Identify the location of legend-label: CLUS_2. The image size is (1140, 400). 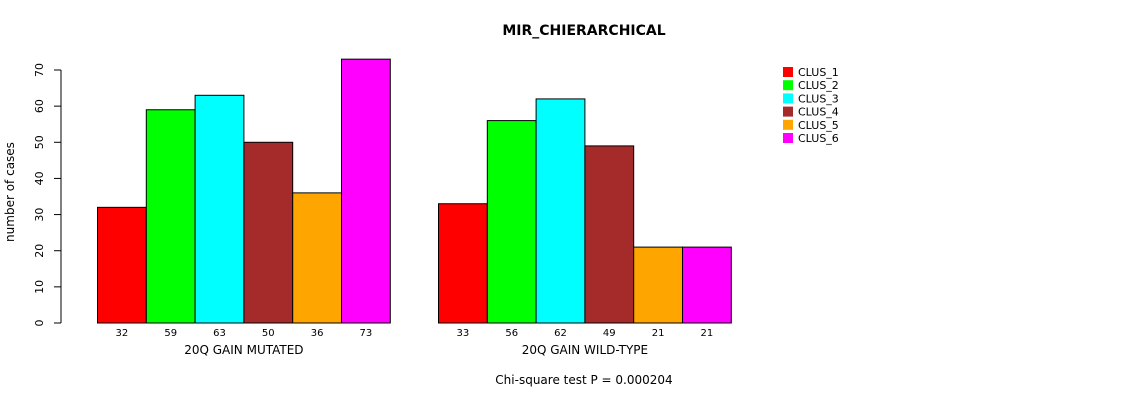
(818, 85).